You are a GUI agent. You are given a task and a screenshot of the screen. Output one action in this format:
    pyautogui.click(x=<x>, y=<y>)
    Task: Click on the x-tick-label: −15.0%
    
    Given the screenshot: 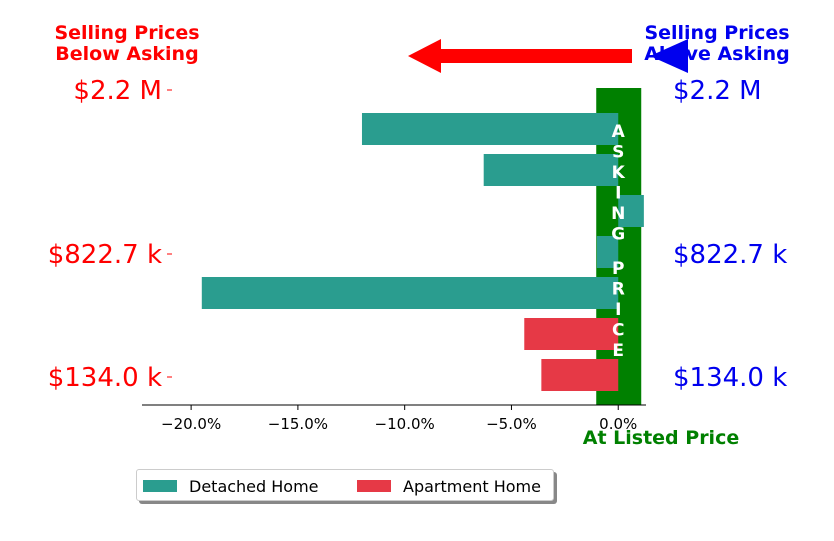 What is the action you would take?
    pyautogui.click(x=298, y=424)
    